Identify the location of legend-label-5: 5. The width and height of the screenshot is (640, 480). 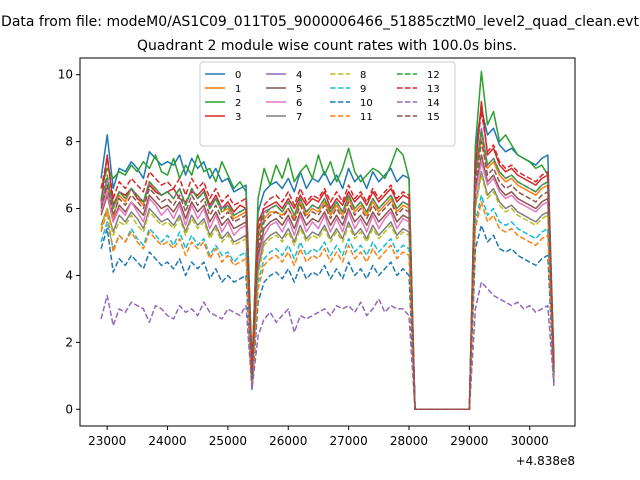
(299, 89).